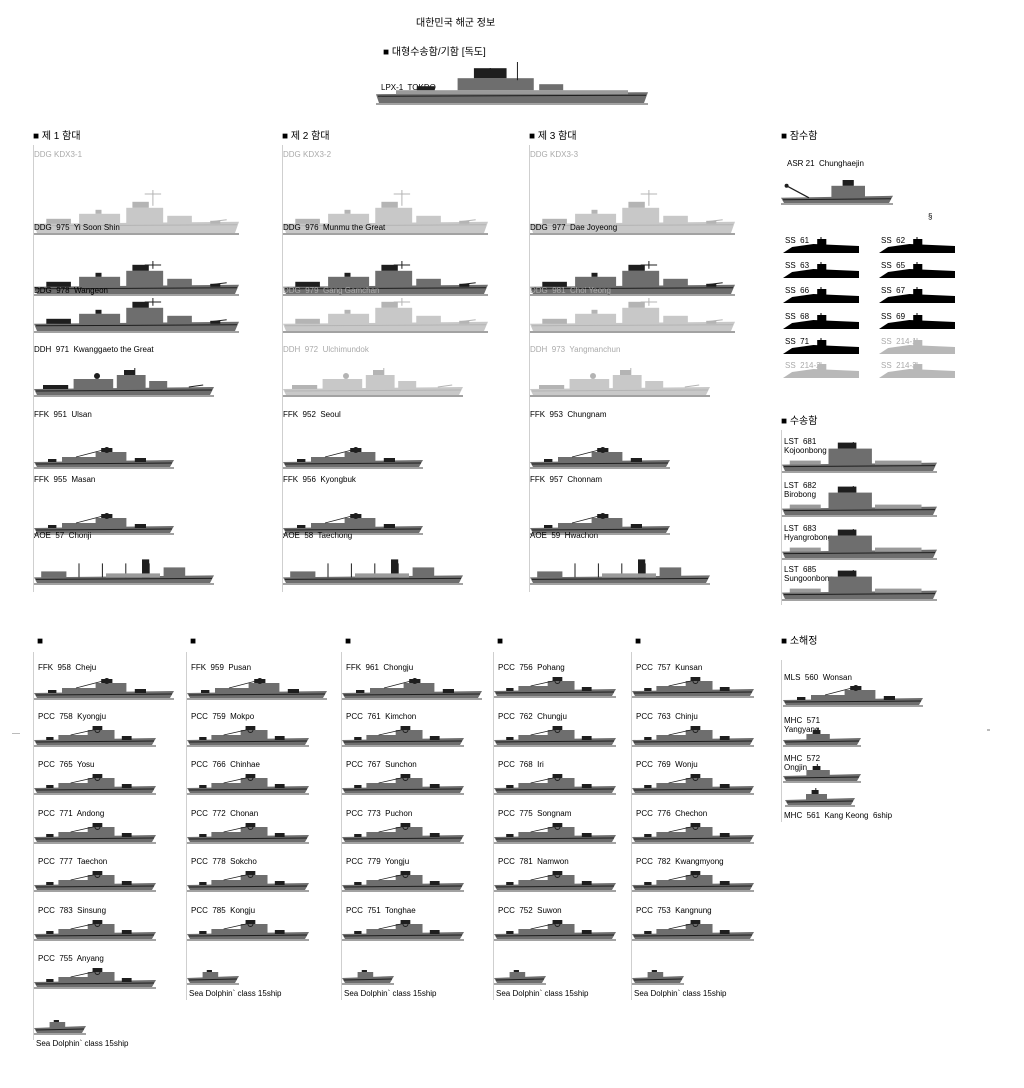  Describe the element at coordinates (557, 136) in the screenshot. I see `fleet-heading-text: 제 3 함대` at that location.